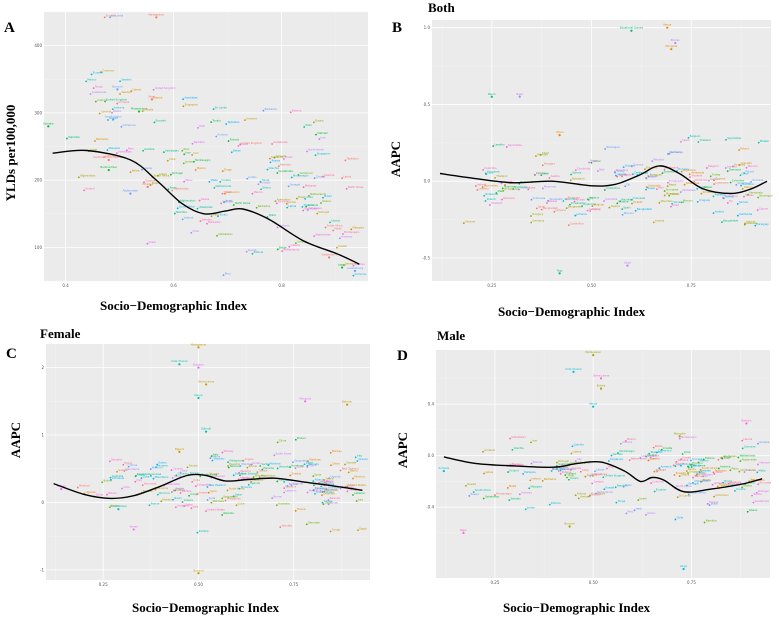 This screenshot has width=779, height=621. Describe the element at coordinates (196, 480) in the screenshot. I see `country-label: India` at that location.